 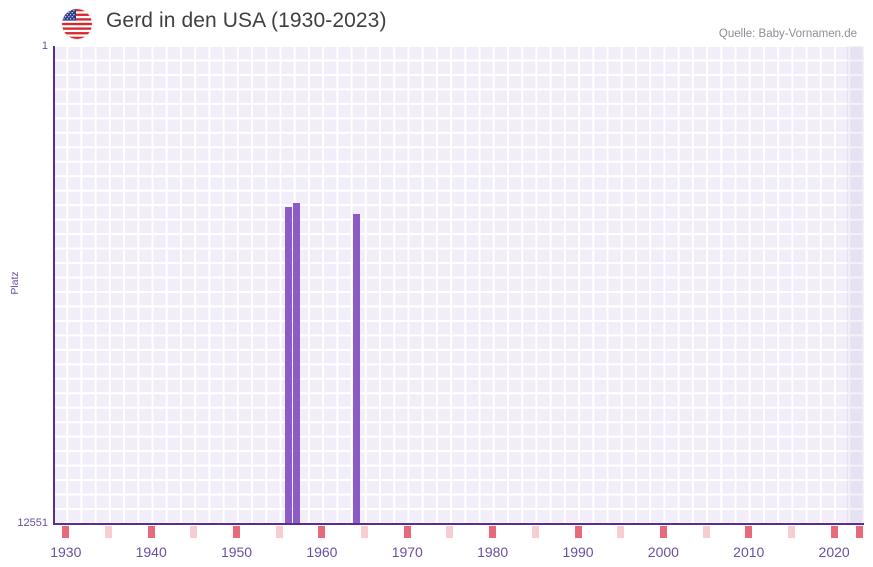 I want to click on x-axis-tick-label: 1980, so click(x=493, y=552).